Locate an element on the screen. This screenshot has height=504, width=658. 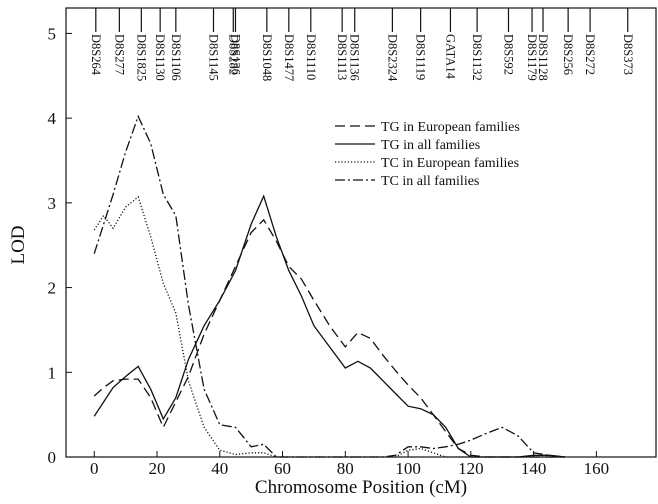
marker-label: D8S277 is located at coordinates (119, 54).